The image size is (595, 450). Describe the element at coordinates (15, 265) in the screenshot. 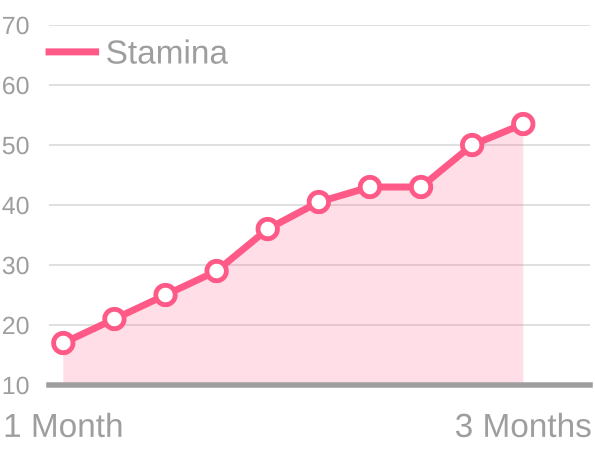

I see `y-tick-label: 30` at that location.